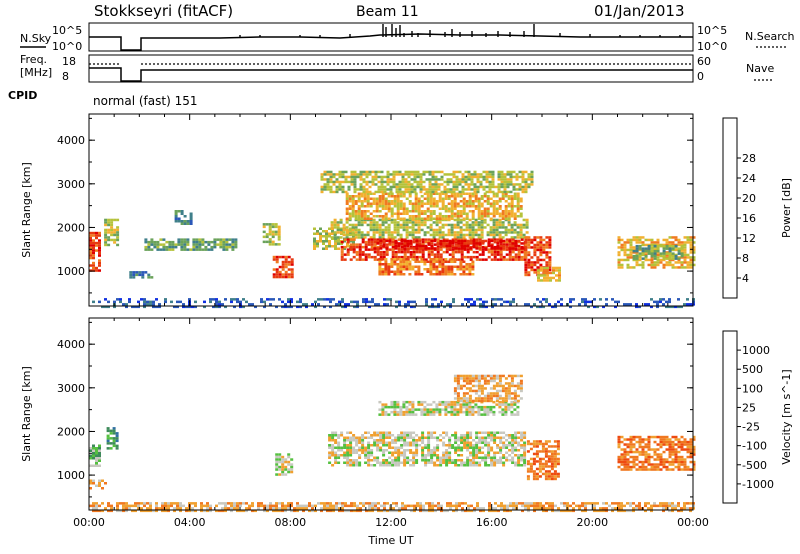 The width and height of the screenshot is (800, 554). What do you see at coordinates (390, 540) in the screenshot?
I see `xlabel: Time UT` at bounding box center [390, 540].